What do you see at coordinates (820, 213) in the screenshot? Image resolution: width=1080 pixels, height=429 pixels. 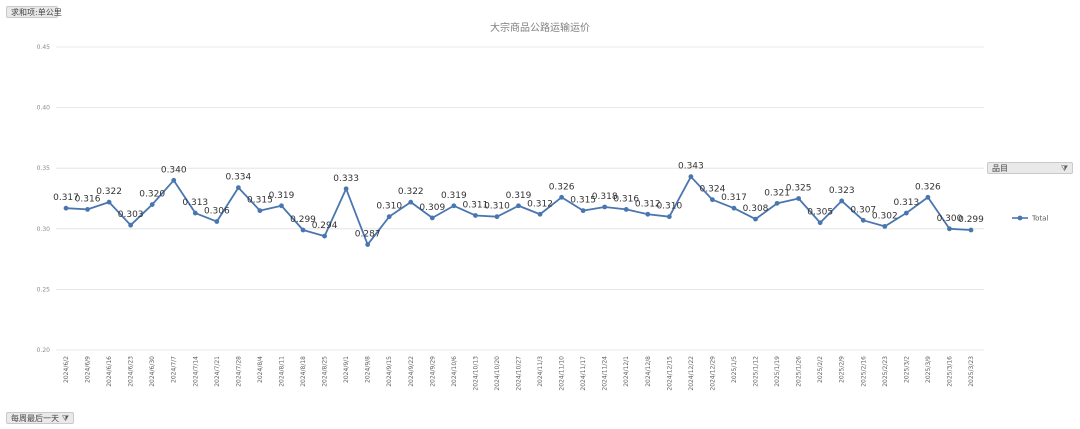 I see `data-label: 0.305` at bounding box center [820, 213].